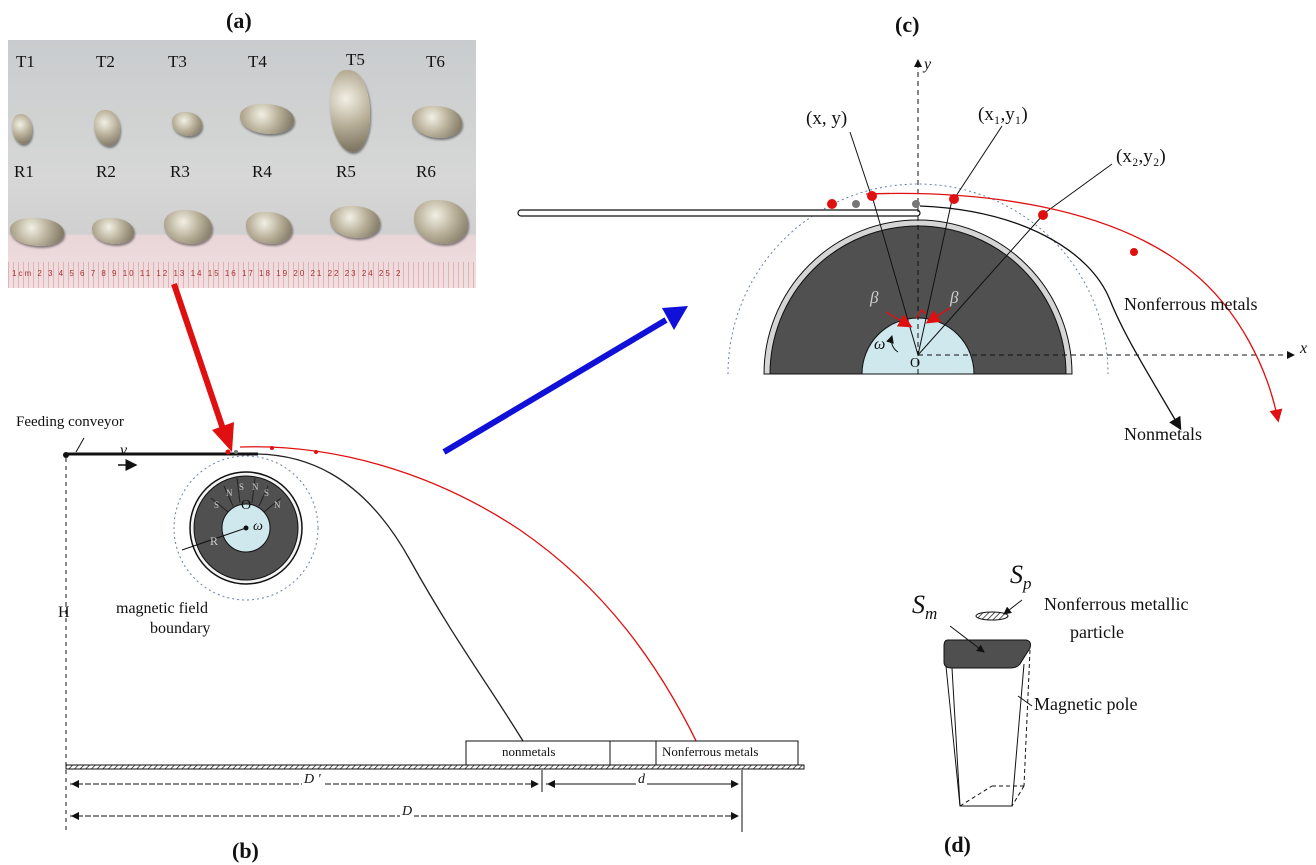  I want to click on drum-center-label: O, so click(246, 505).